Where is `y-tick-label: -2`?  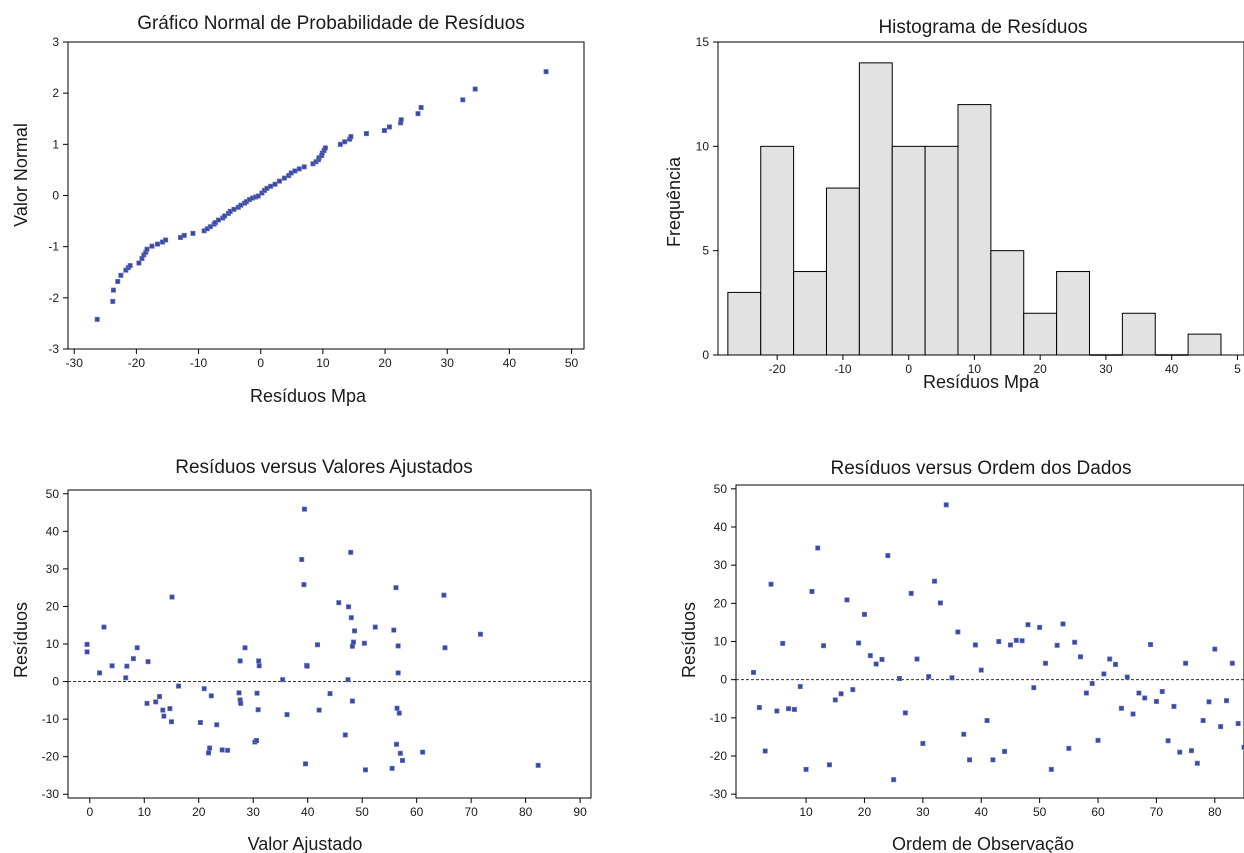
y-tick-label: -2 is located at coordinates (53, 298).